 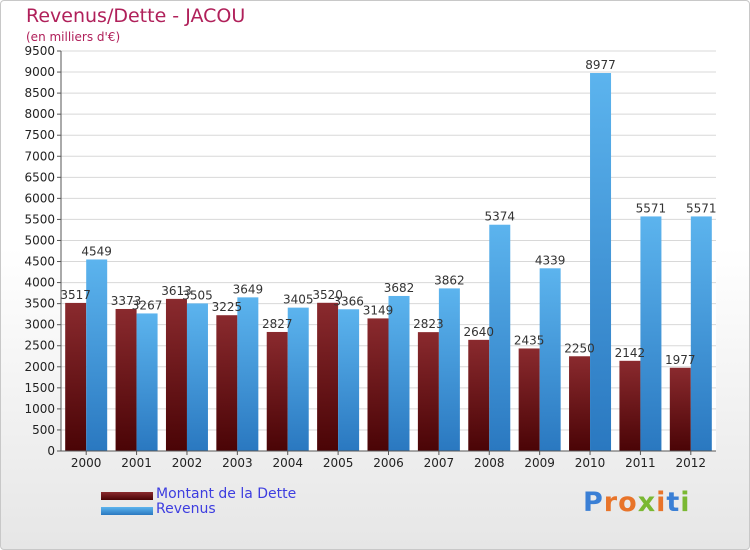 I want to click on x-tick-label: 2007, so click(x=439, y=463).